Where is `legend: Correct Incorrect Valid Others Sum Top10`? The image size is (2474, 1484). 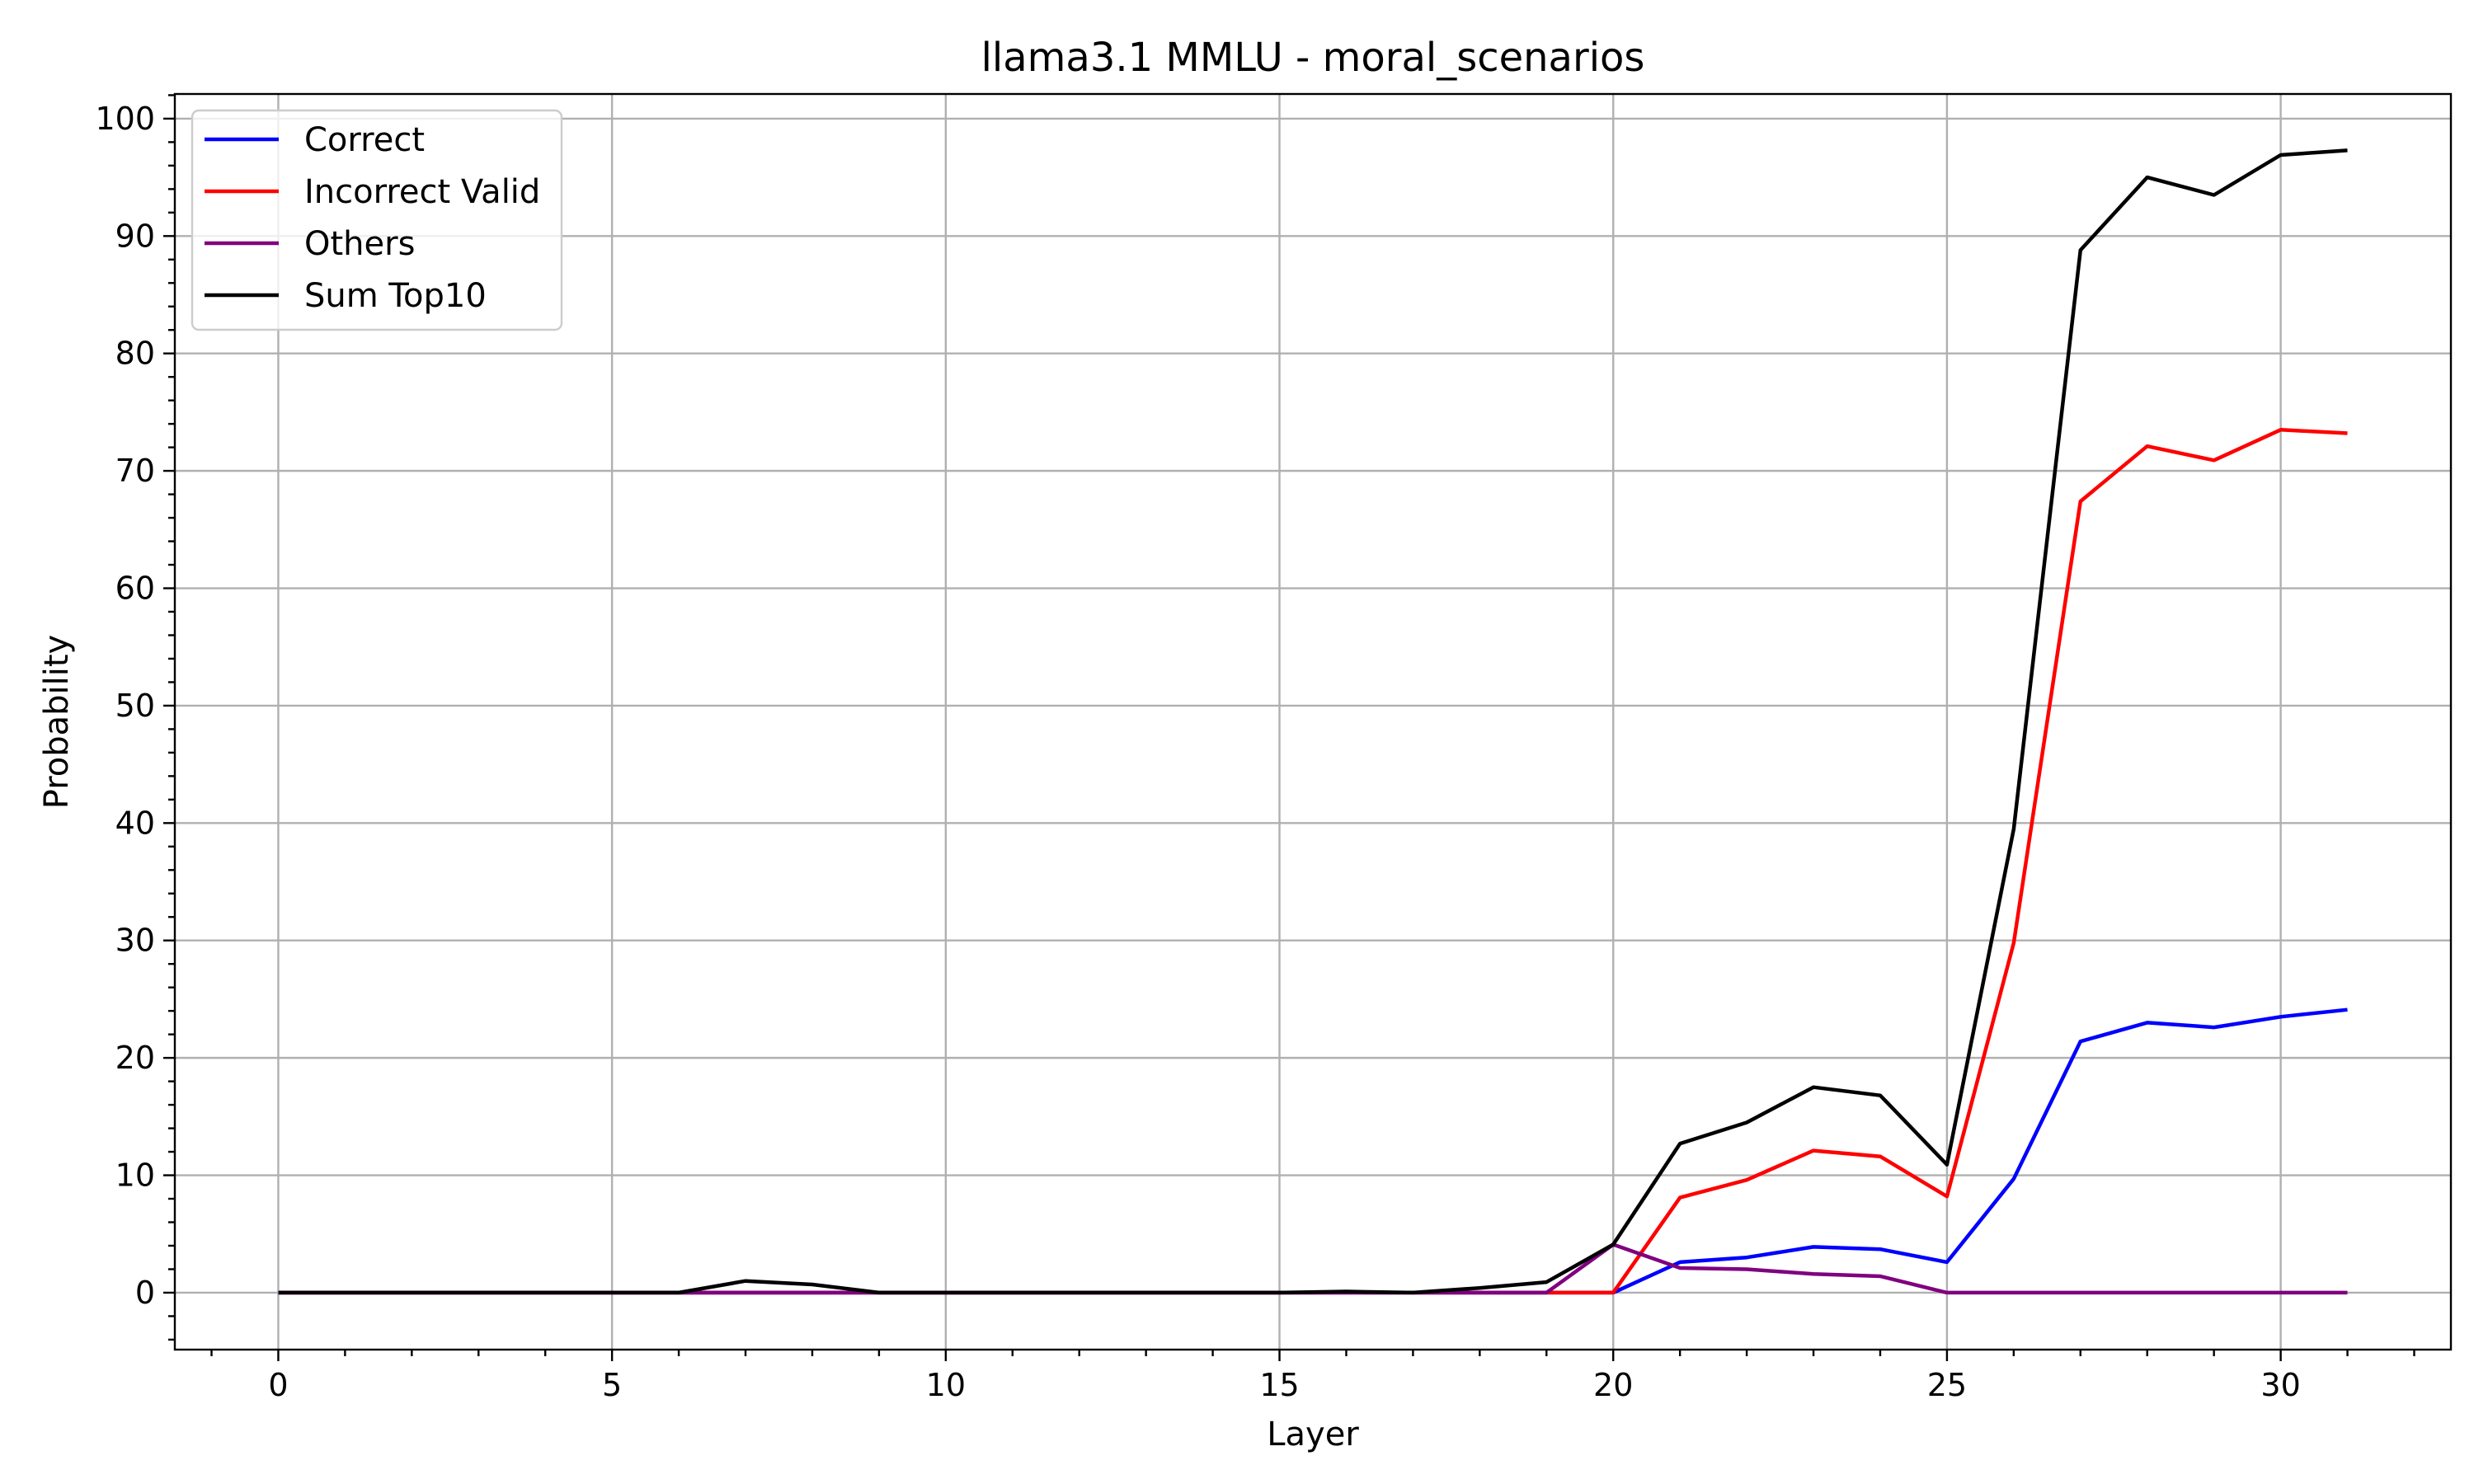
legend: Correct Incorrect Valid Others Sum Top10 is located at coordinates (376, 220).